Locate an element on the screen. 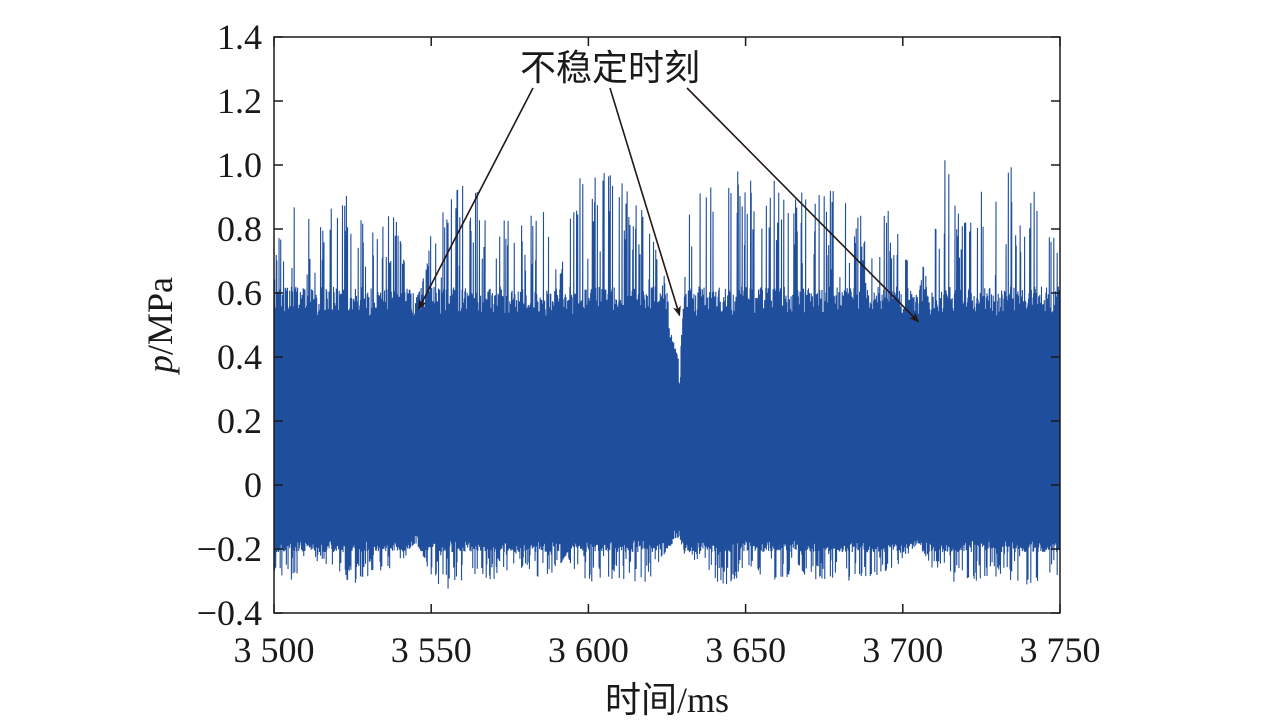 The height and width of the screenshot is (723, 1276). x-tick-label: 3 750 is located at coordinates (1060, 650).